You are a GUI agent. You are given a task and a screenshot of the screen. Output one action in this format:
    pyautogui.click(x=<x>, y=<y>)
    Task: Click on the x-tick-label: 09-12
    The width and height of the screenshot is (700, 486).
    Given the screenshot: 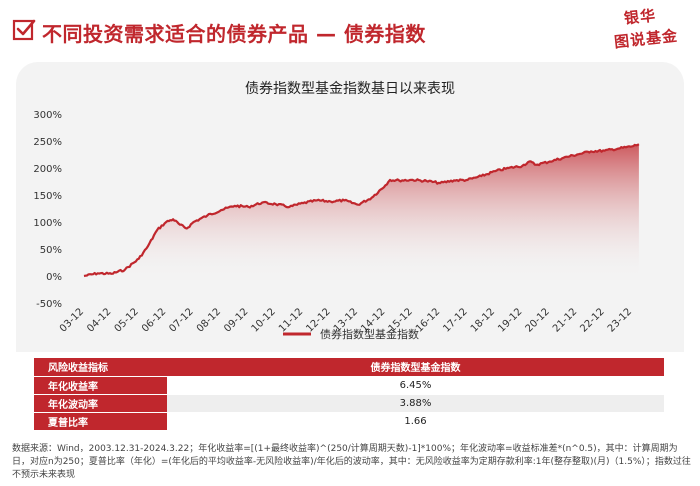 What is the action you would take?
    pyautogui.click(x=236, y=320)
    